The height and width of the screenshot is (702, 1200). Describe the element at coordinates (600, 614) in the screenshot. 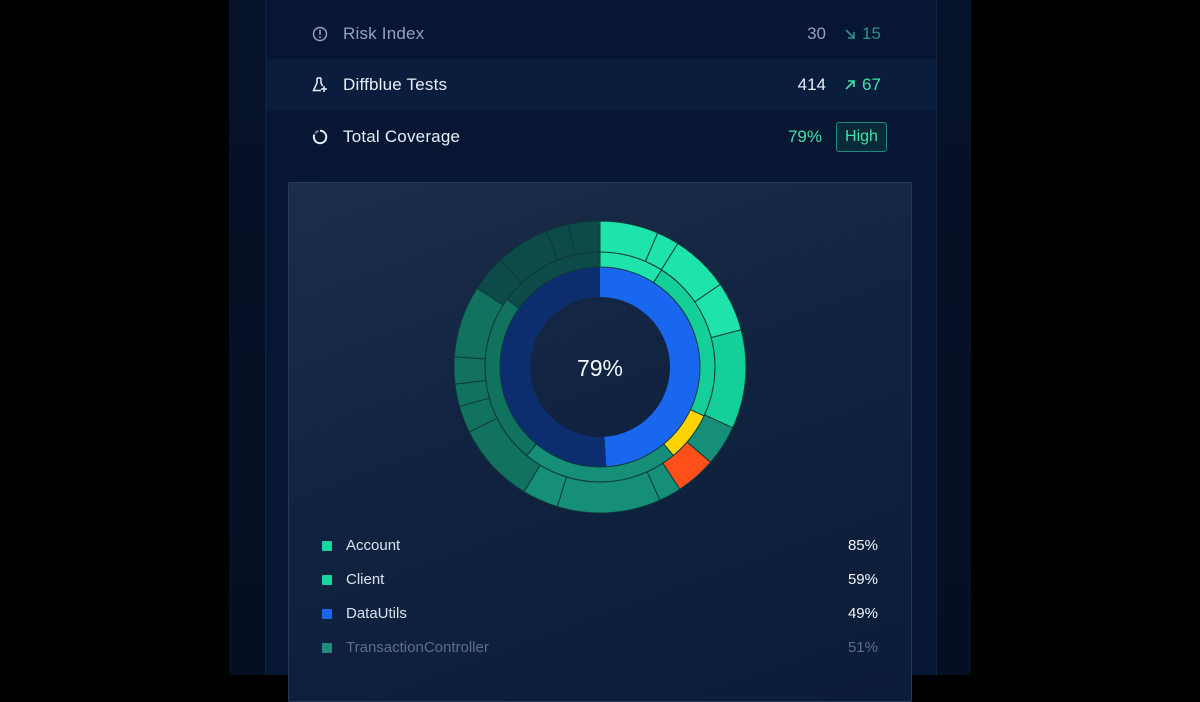

I see `legend-item-datautils: DataUtils 49%` at that location.